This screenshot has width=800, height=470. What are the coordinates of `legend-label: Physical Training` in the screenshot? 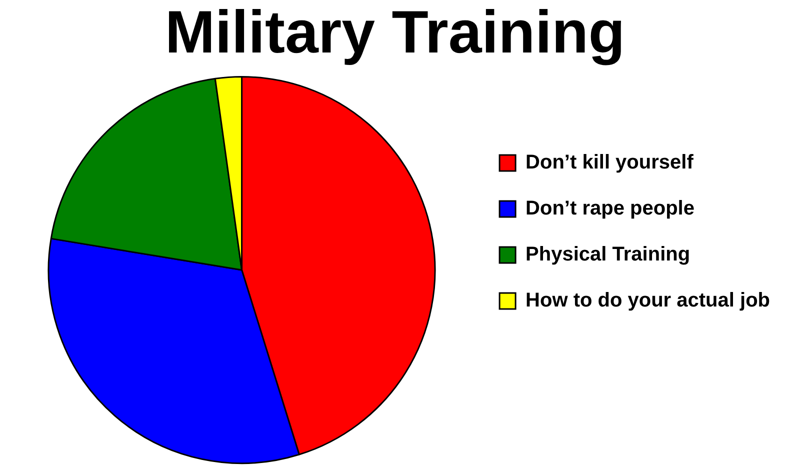 It's located at (608, 255).